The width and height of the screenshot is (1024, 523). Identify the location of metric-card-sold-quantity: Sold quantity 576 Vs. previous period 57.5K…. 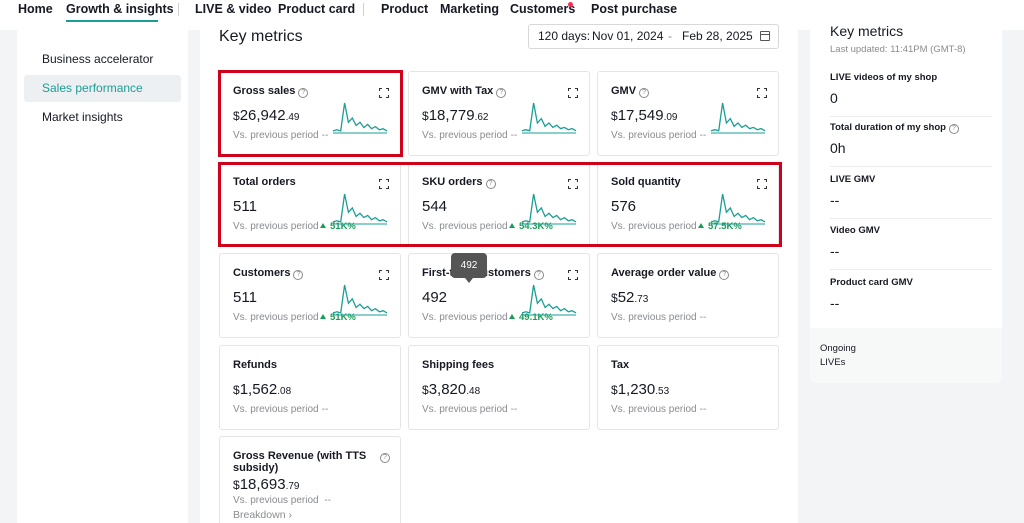
(688, 204).